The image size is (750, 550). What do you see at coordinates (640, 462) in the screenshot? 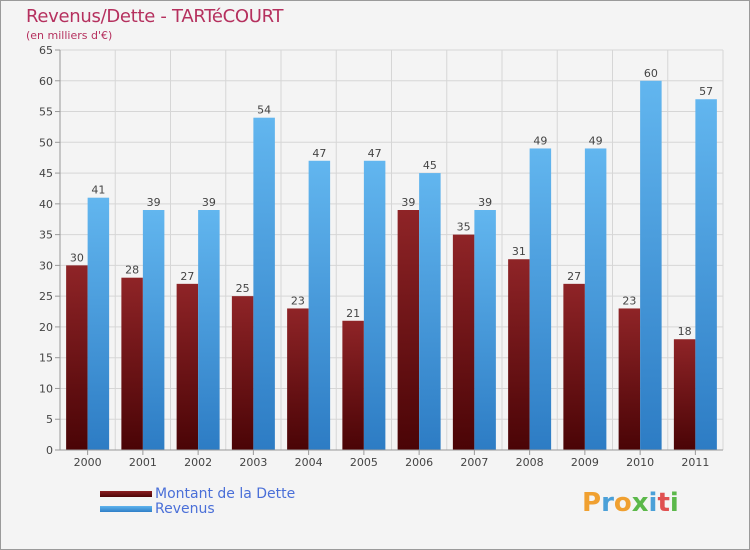
I see `x-tick-label: 2010` at bounding box center [640, 462].